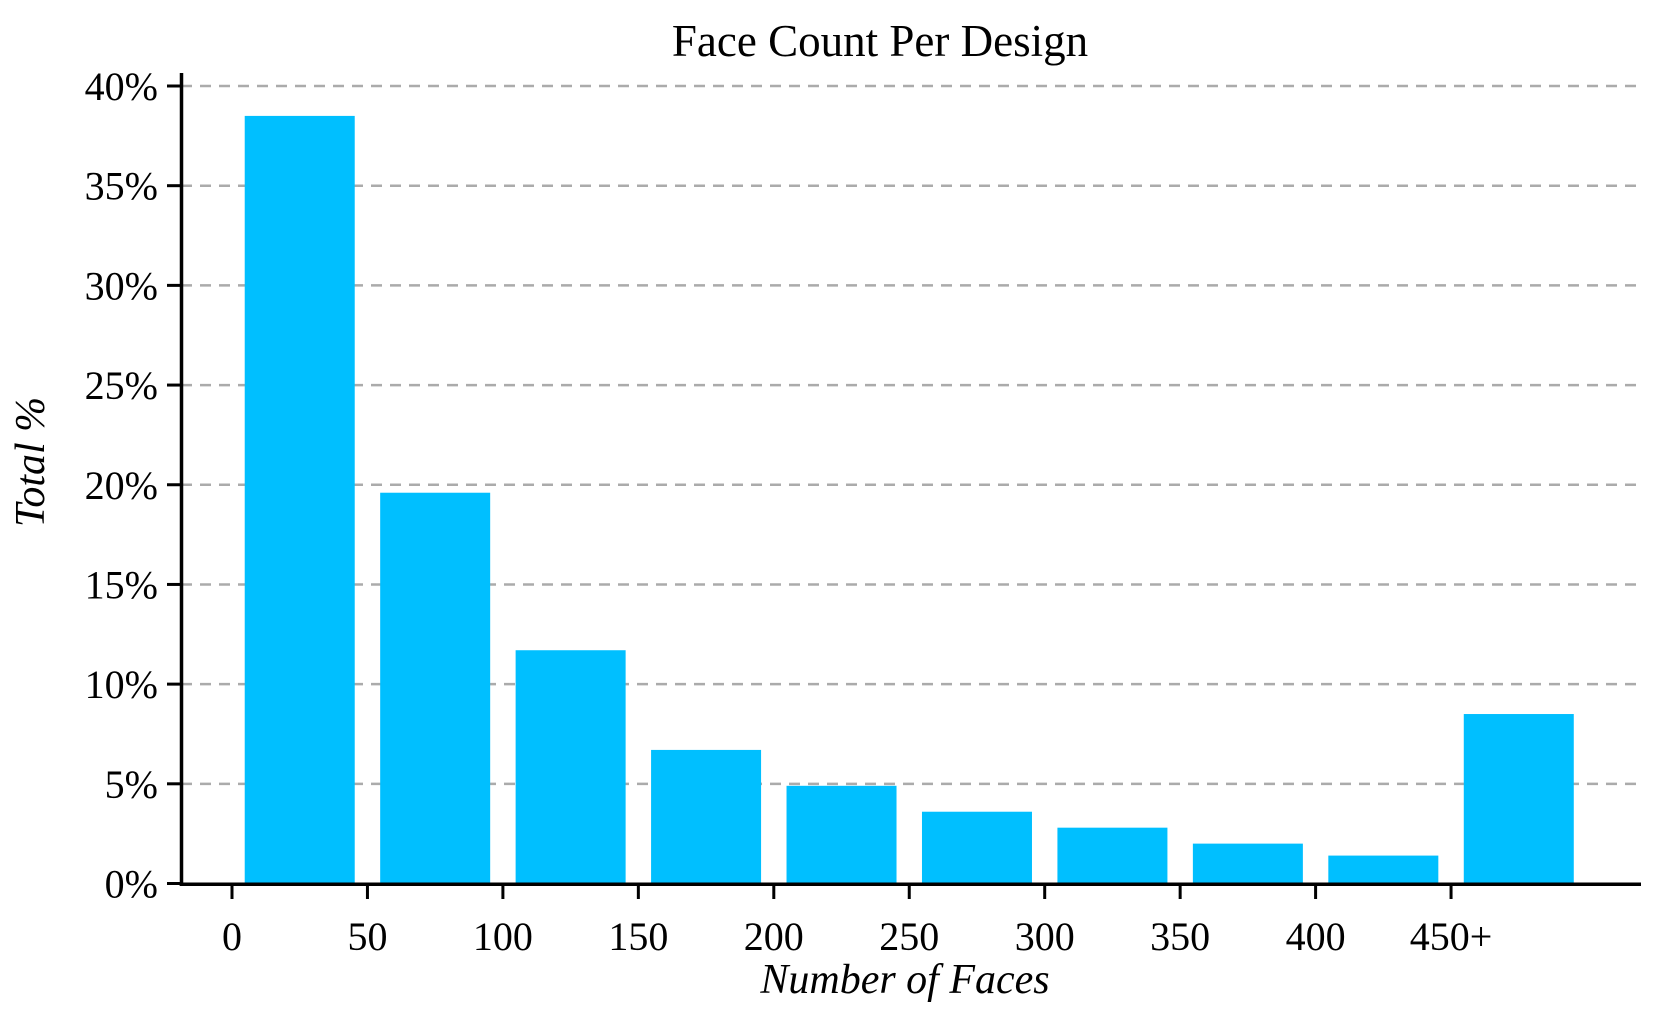  I want to click on x-tick-label: 450+, so click(1451, 936).